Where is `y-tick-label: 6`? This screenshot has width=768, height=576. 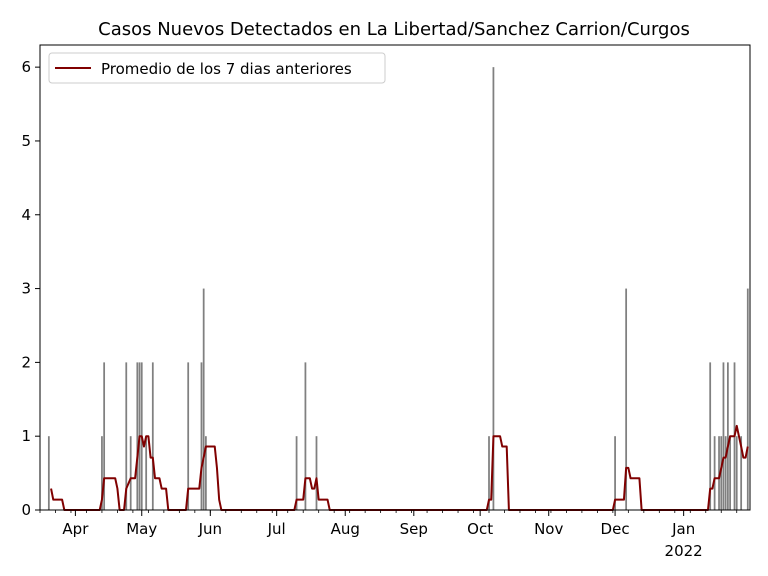 y-tick-label: 6 is located at coordinates (26, 67).